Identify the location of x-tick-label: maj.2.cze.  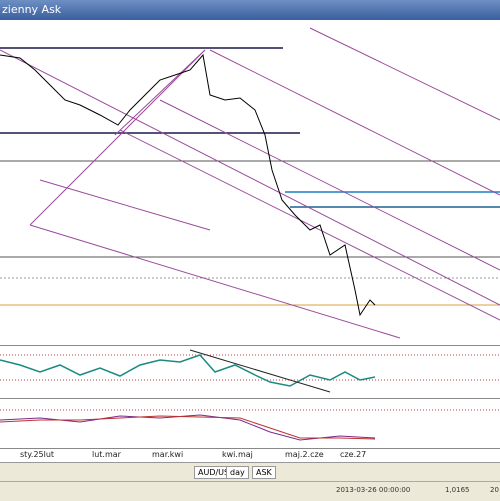
(304, 454).